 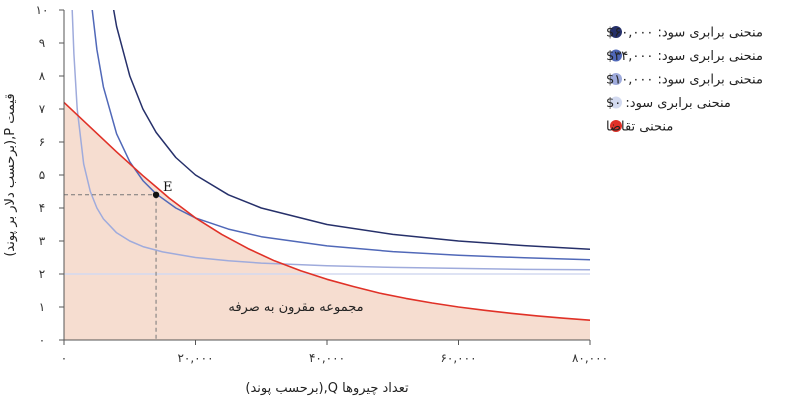 I want to click on legend-label: منحنی تقاضا, so click(x=639, y=127).